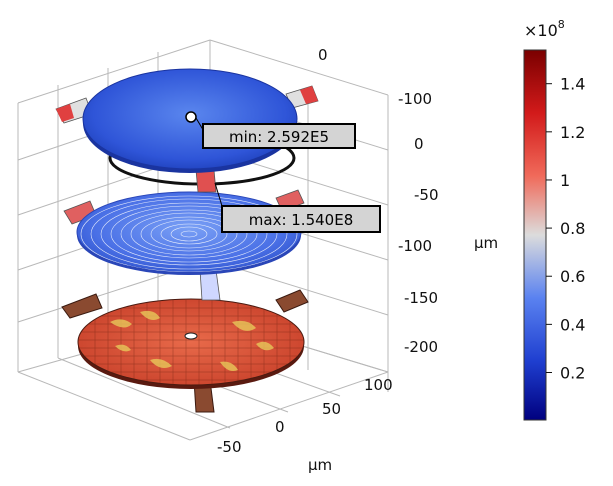  Describe the element at coordinates (309, 95) in the screenshot. I see `top-tab-right-red` at that location.